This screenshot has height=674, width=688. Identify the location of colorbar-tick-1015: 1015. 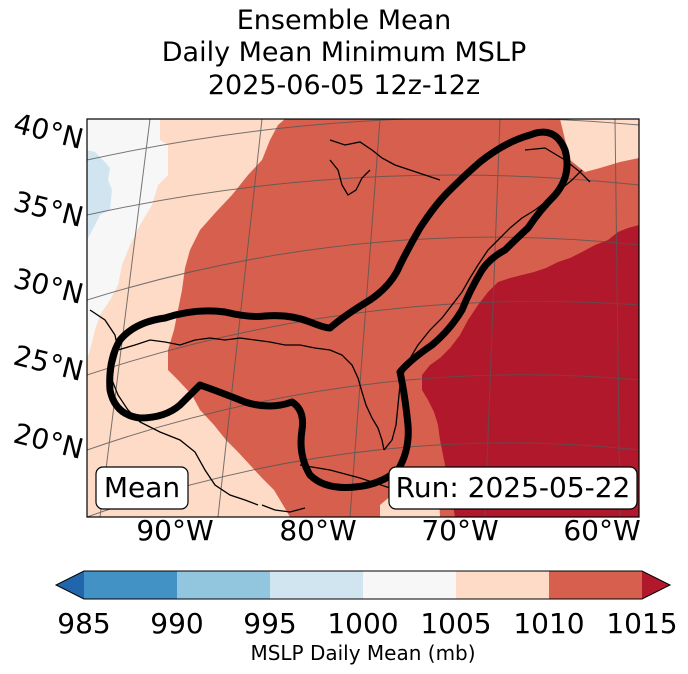
(641, 623).